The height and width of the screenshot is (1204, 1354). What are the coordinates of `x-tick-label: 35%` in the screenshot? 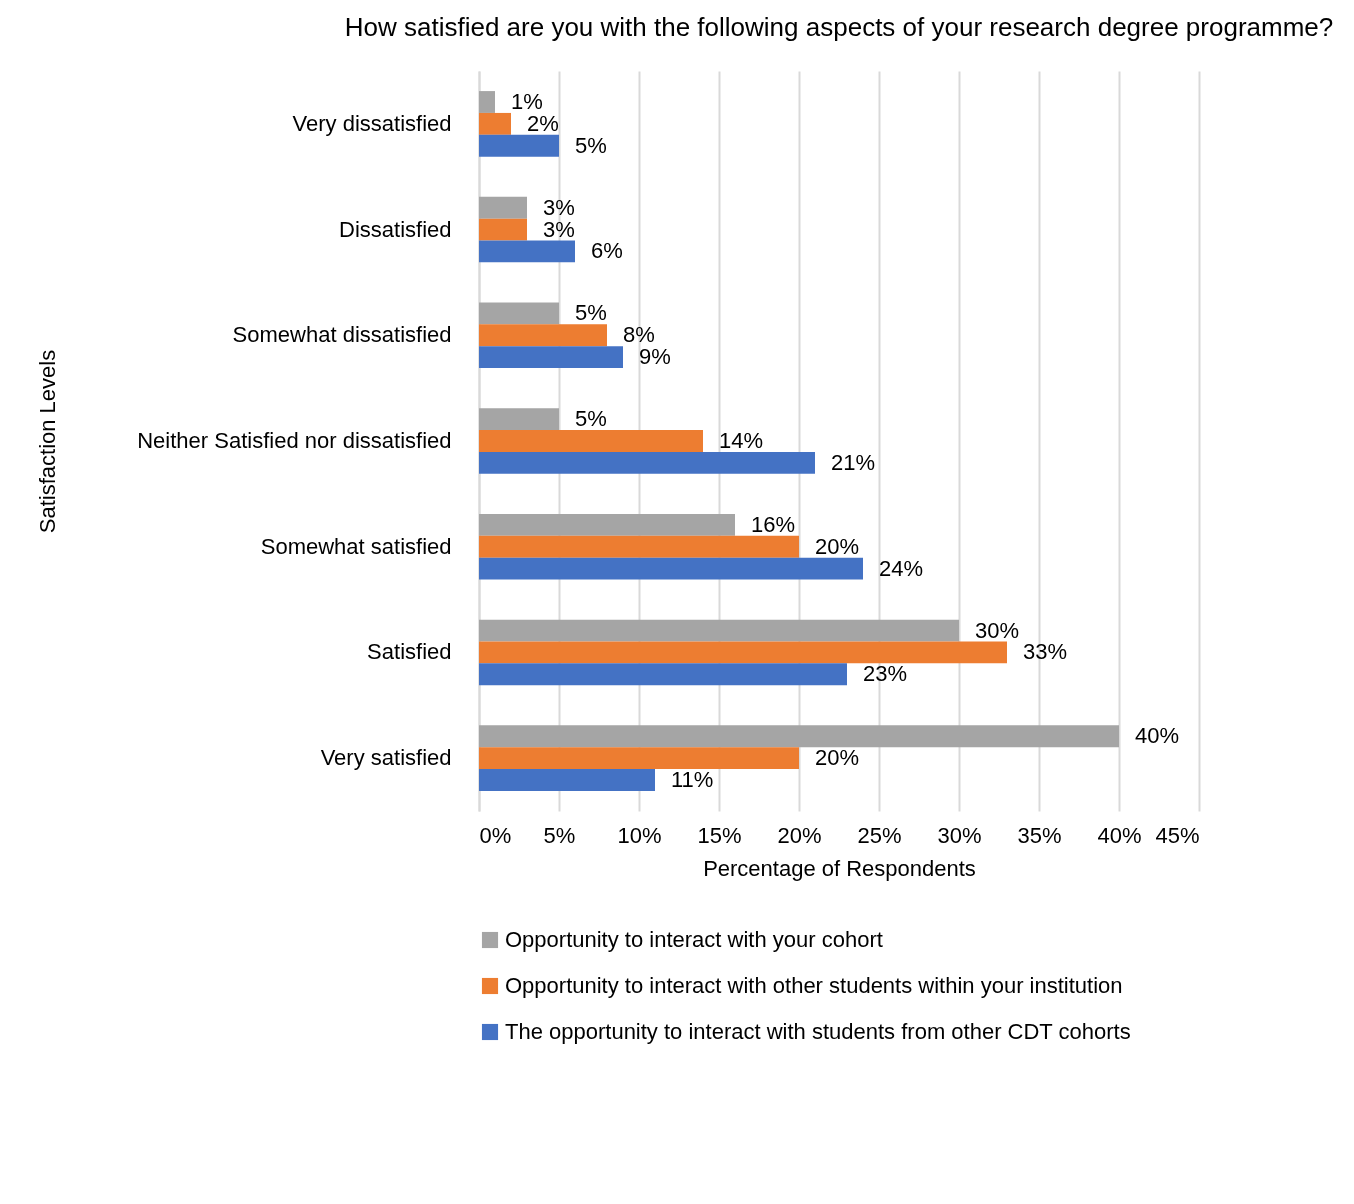 It's located at (1039, 835).